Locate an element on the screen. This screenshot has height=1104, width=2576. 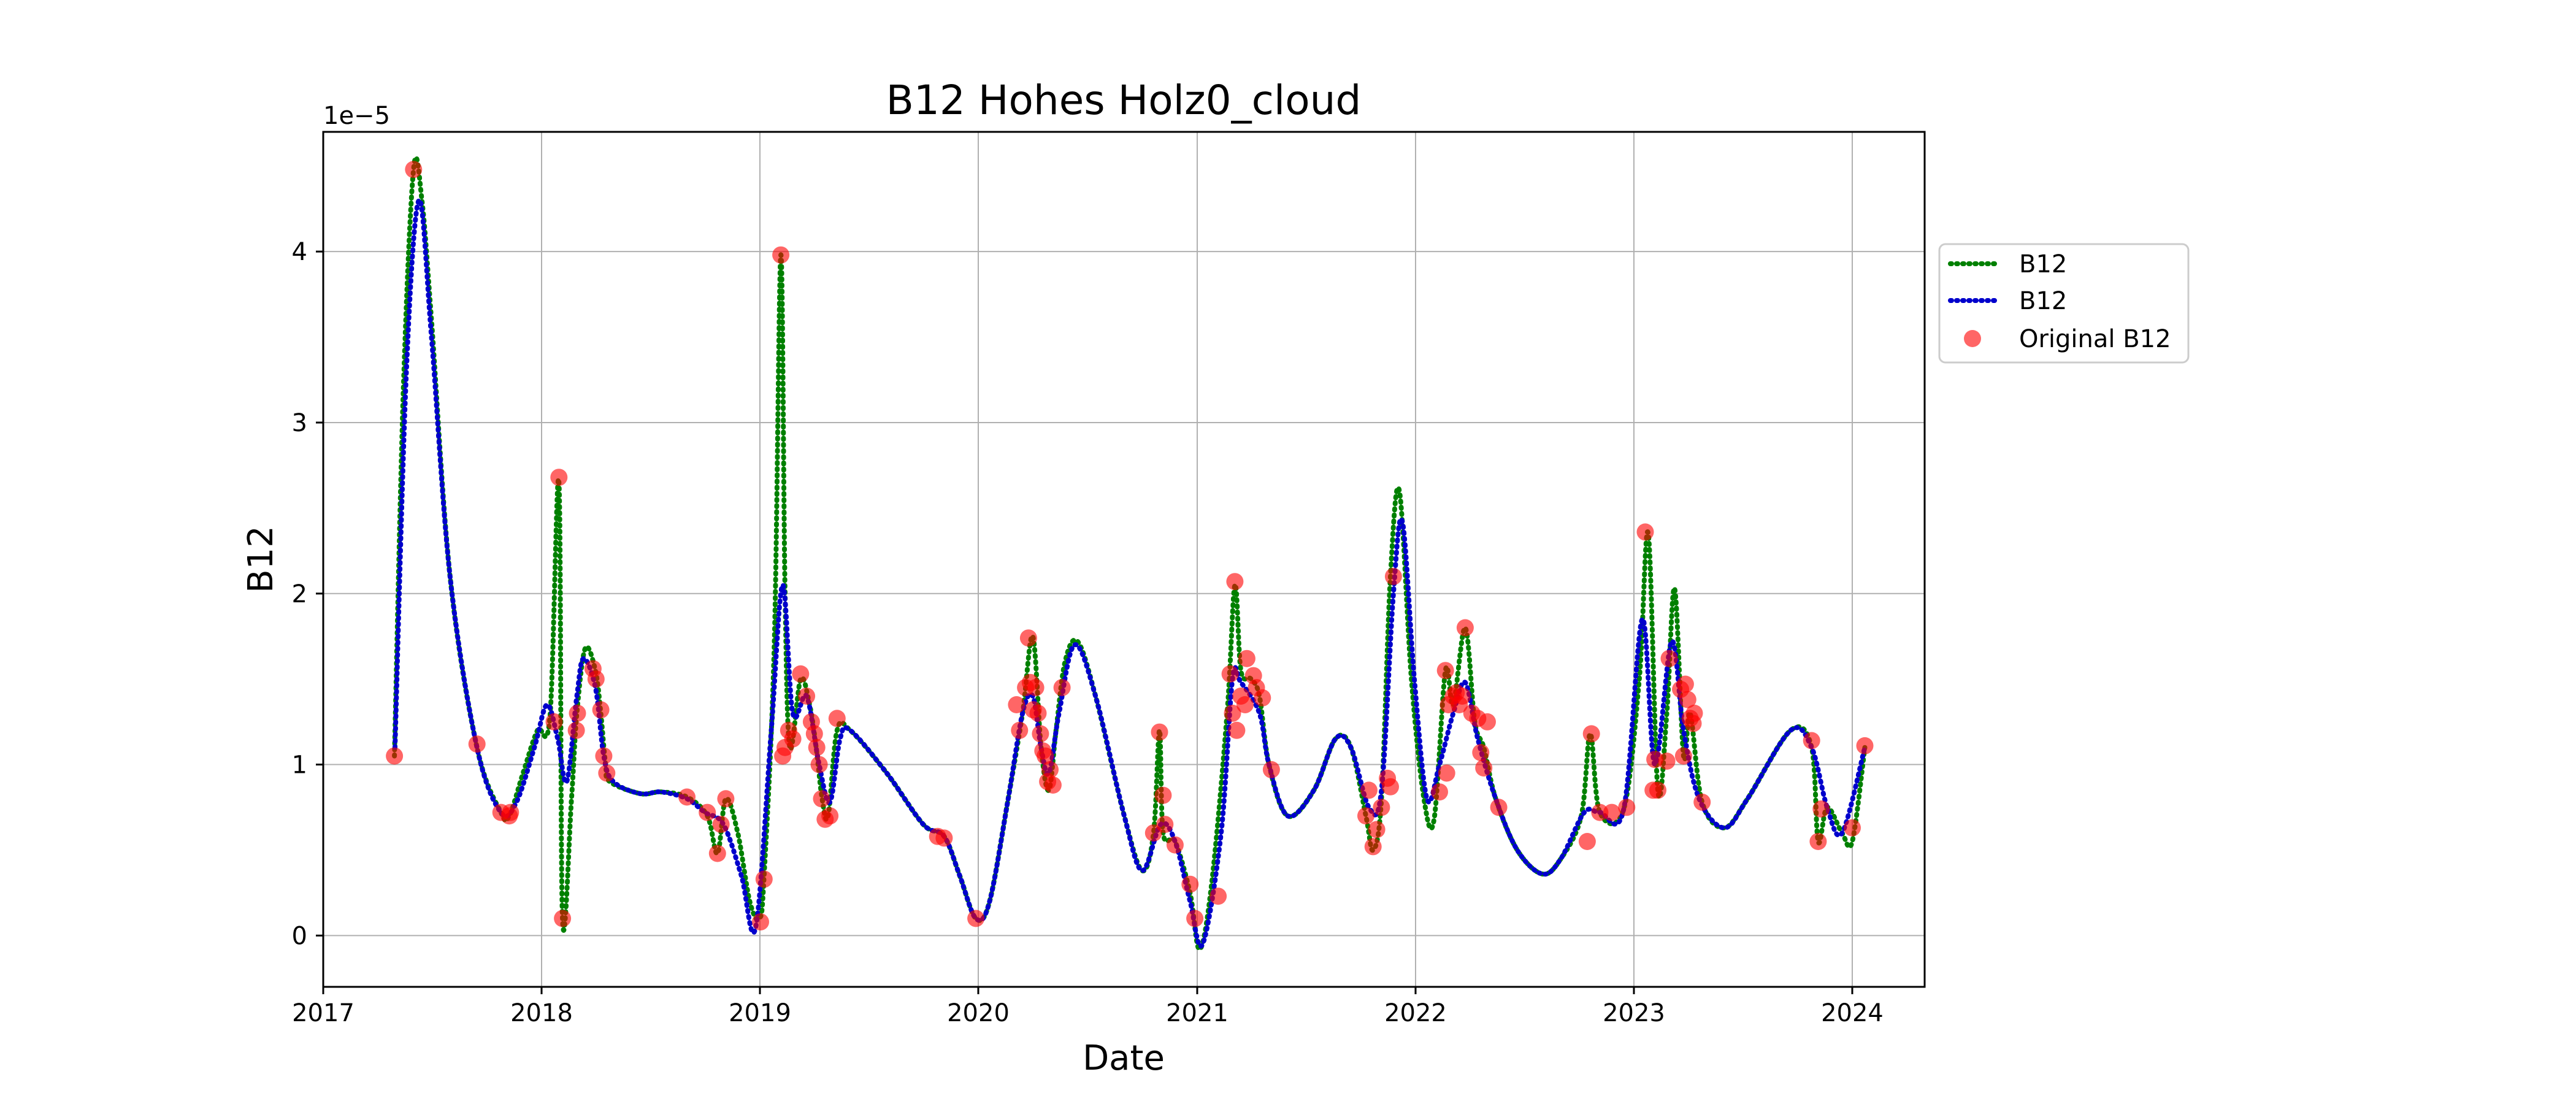
y-tick-label: 2 is located at coordinates (299, 594).